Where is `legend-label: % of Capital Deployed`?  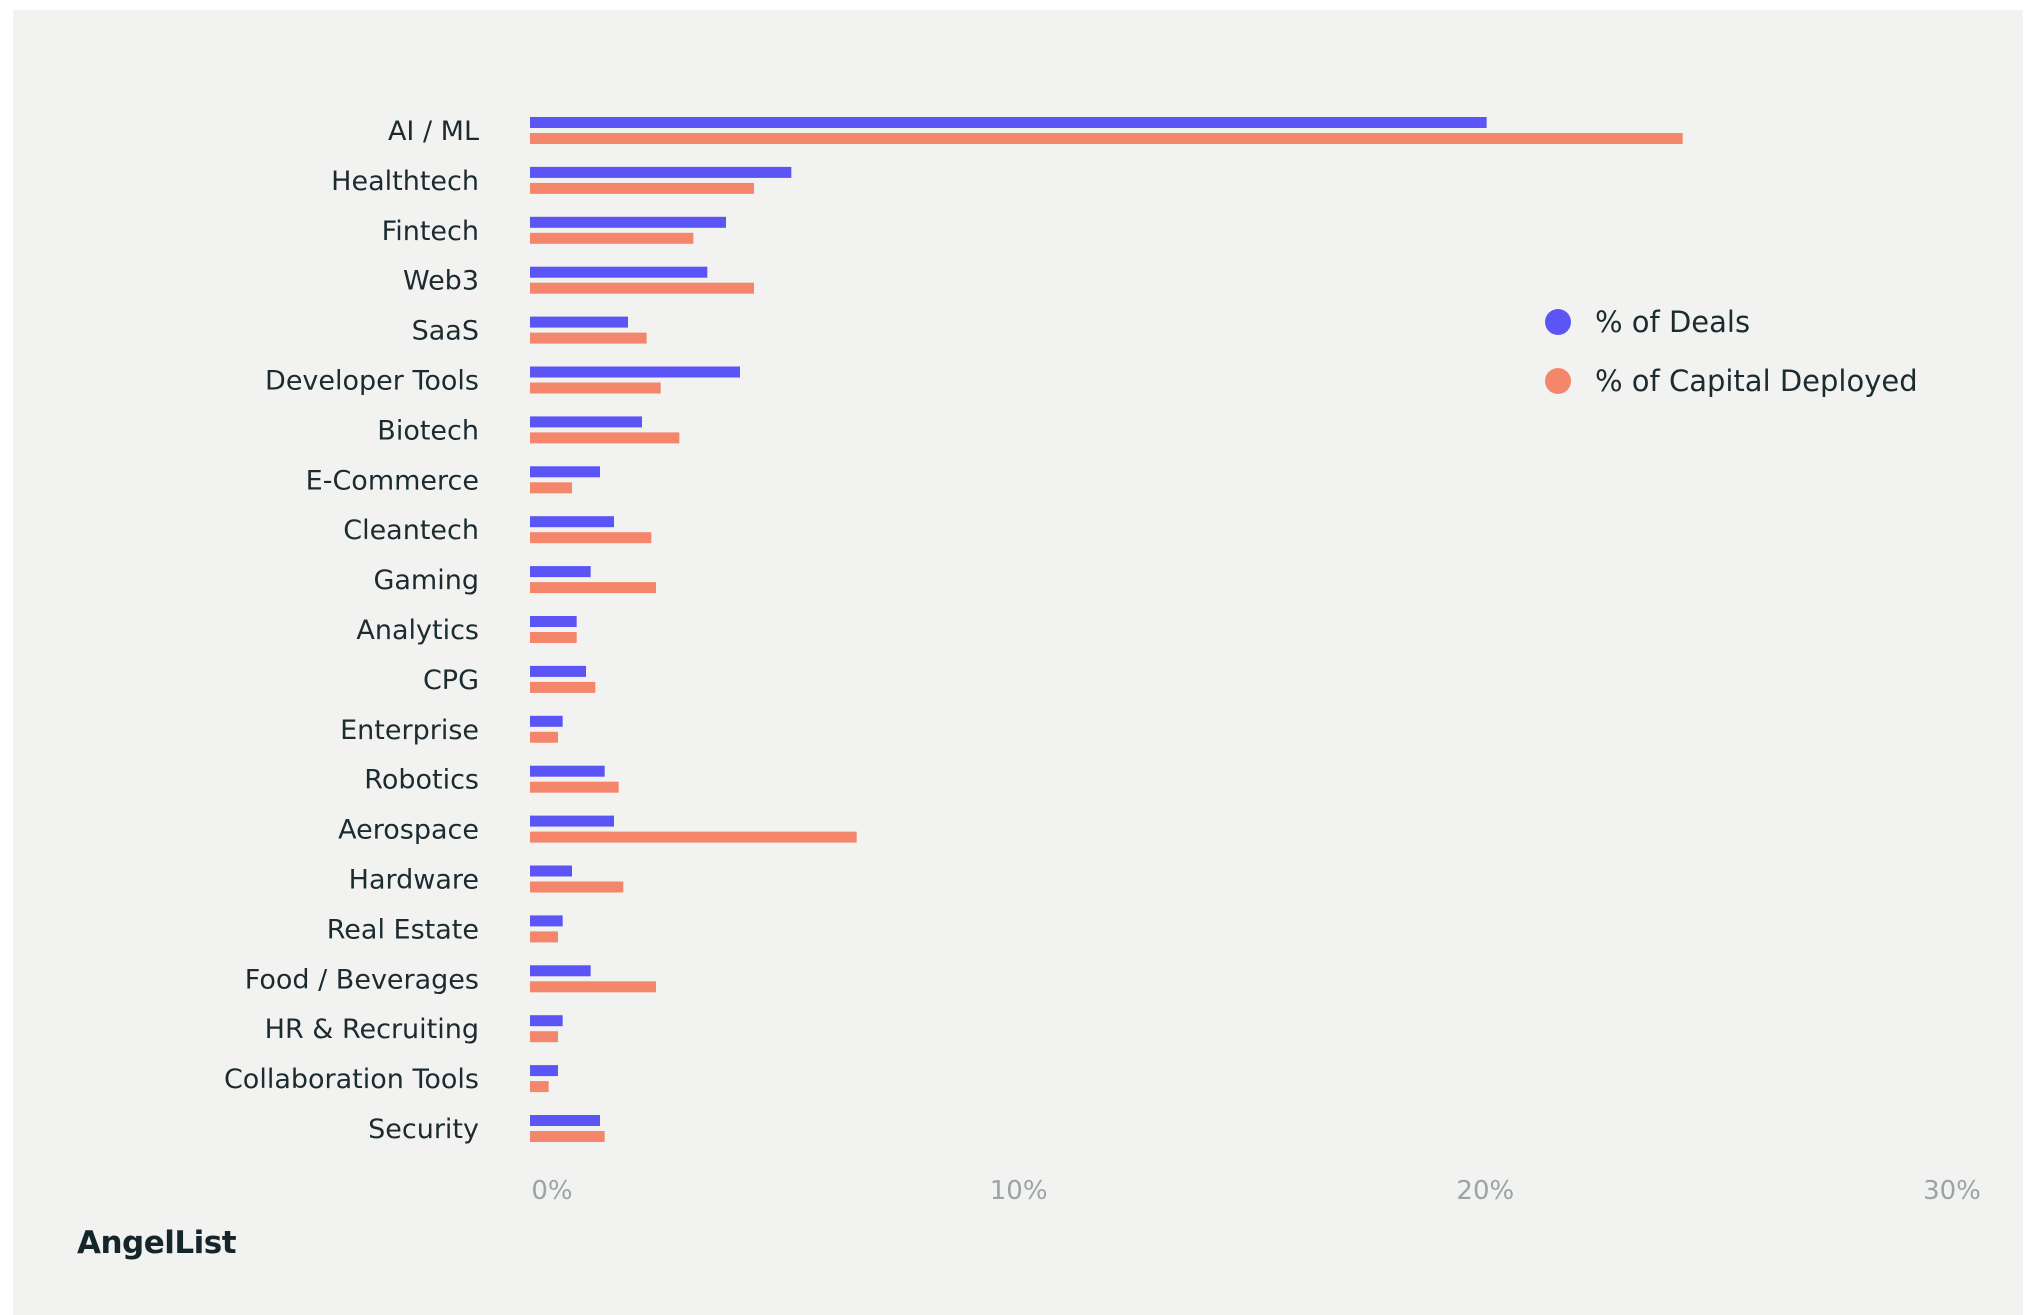 legend-label: % of Capital Deployed is located at coordinates (1756, 381).